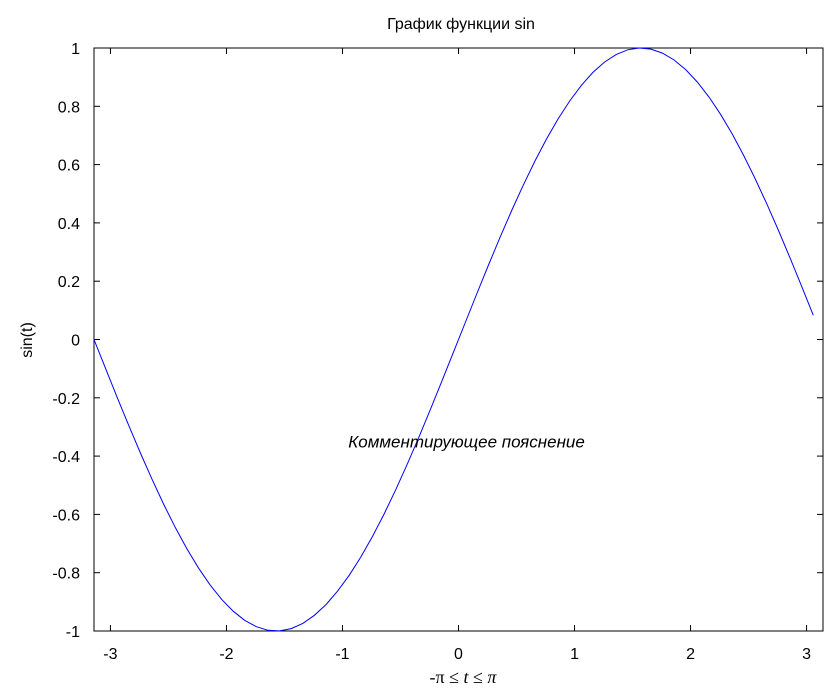 The image size is (826, 691). I want to click on y-tick-label: -0.2, so click(66, 399).